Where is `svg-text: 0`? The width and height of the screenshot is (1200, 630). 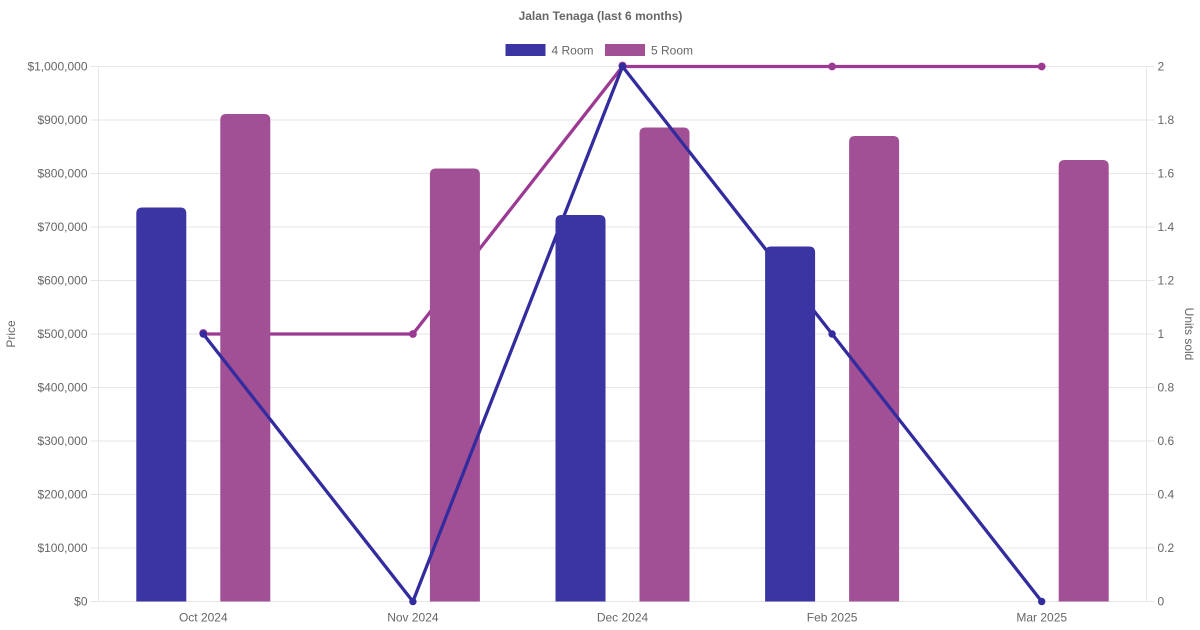
svg-text: 0 is located at coordinates (1161, 602).